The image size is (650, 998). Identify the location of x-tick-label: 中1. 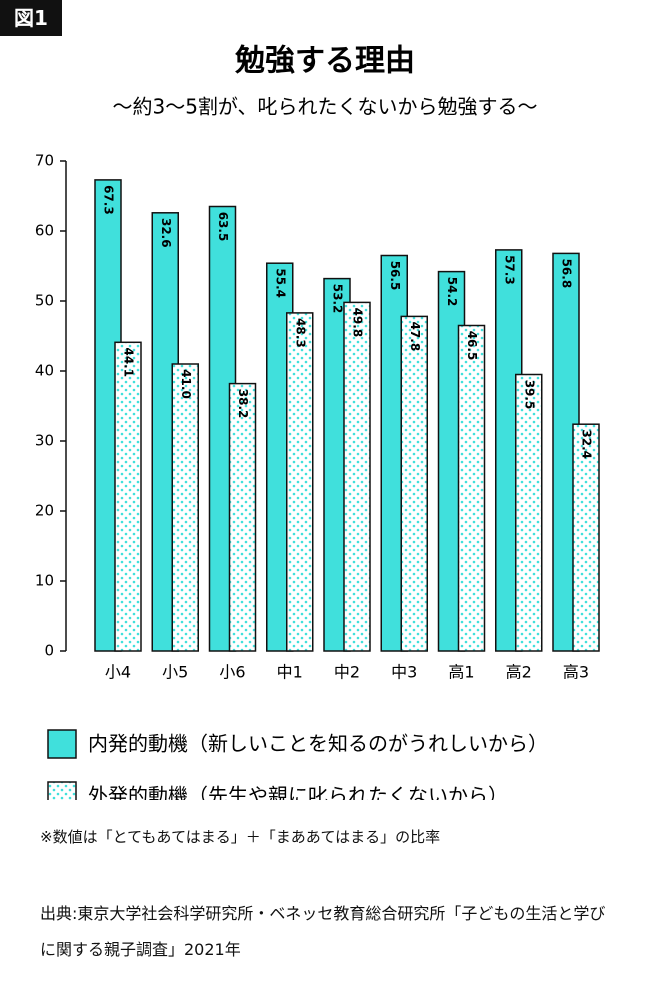
(290, 672).